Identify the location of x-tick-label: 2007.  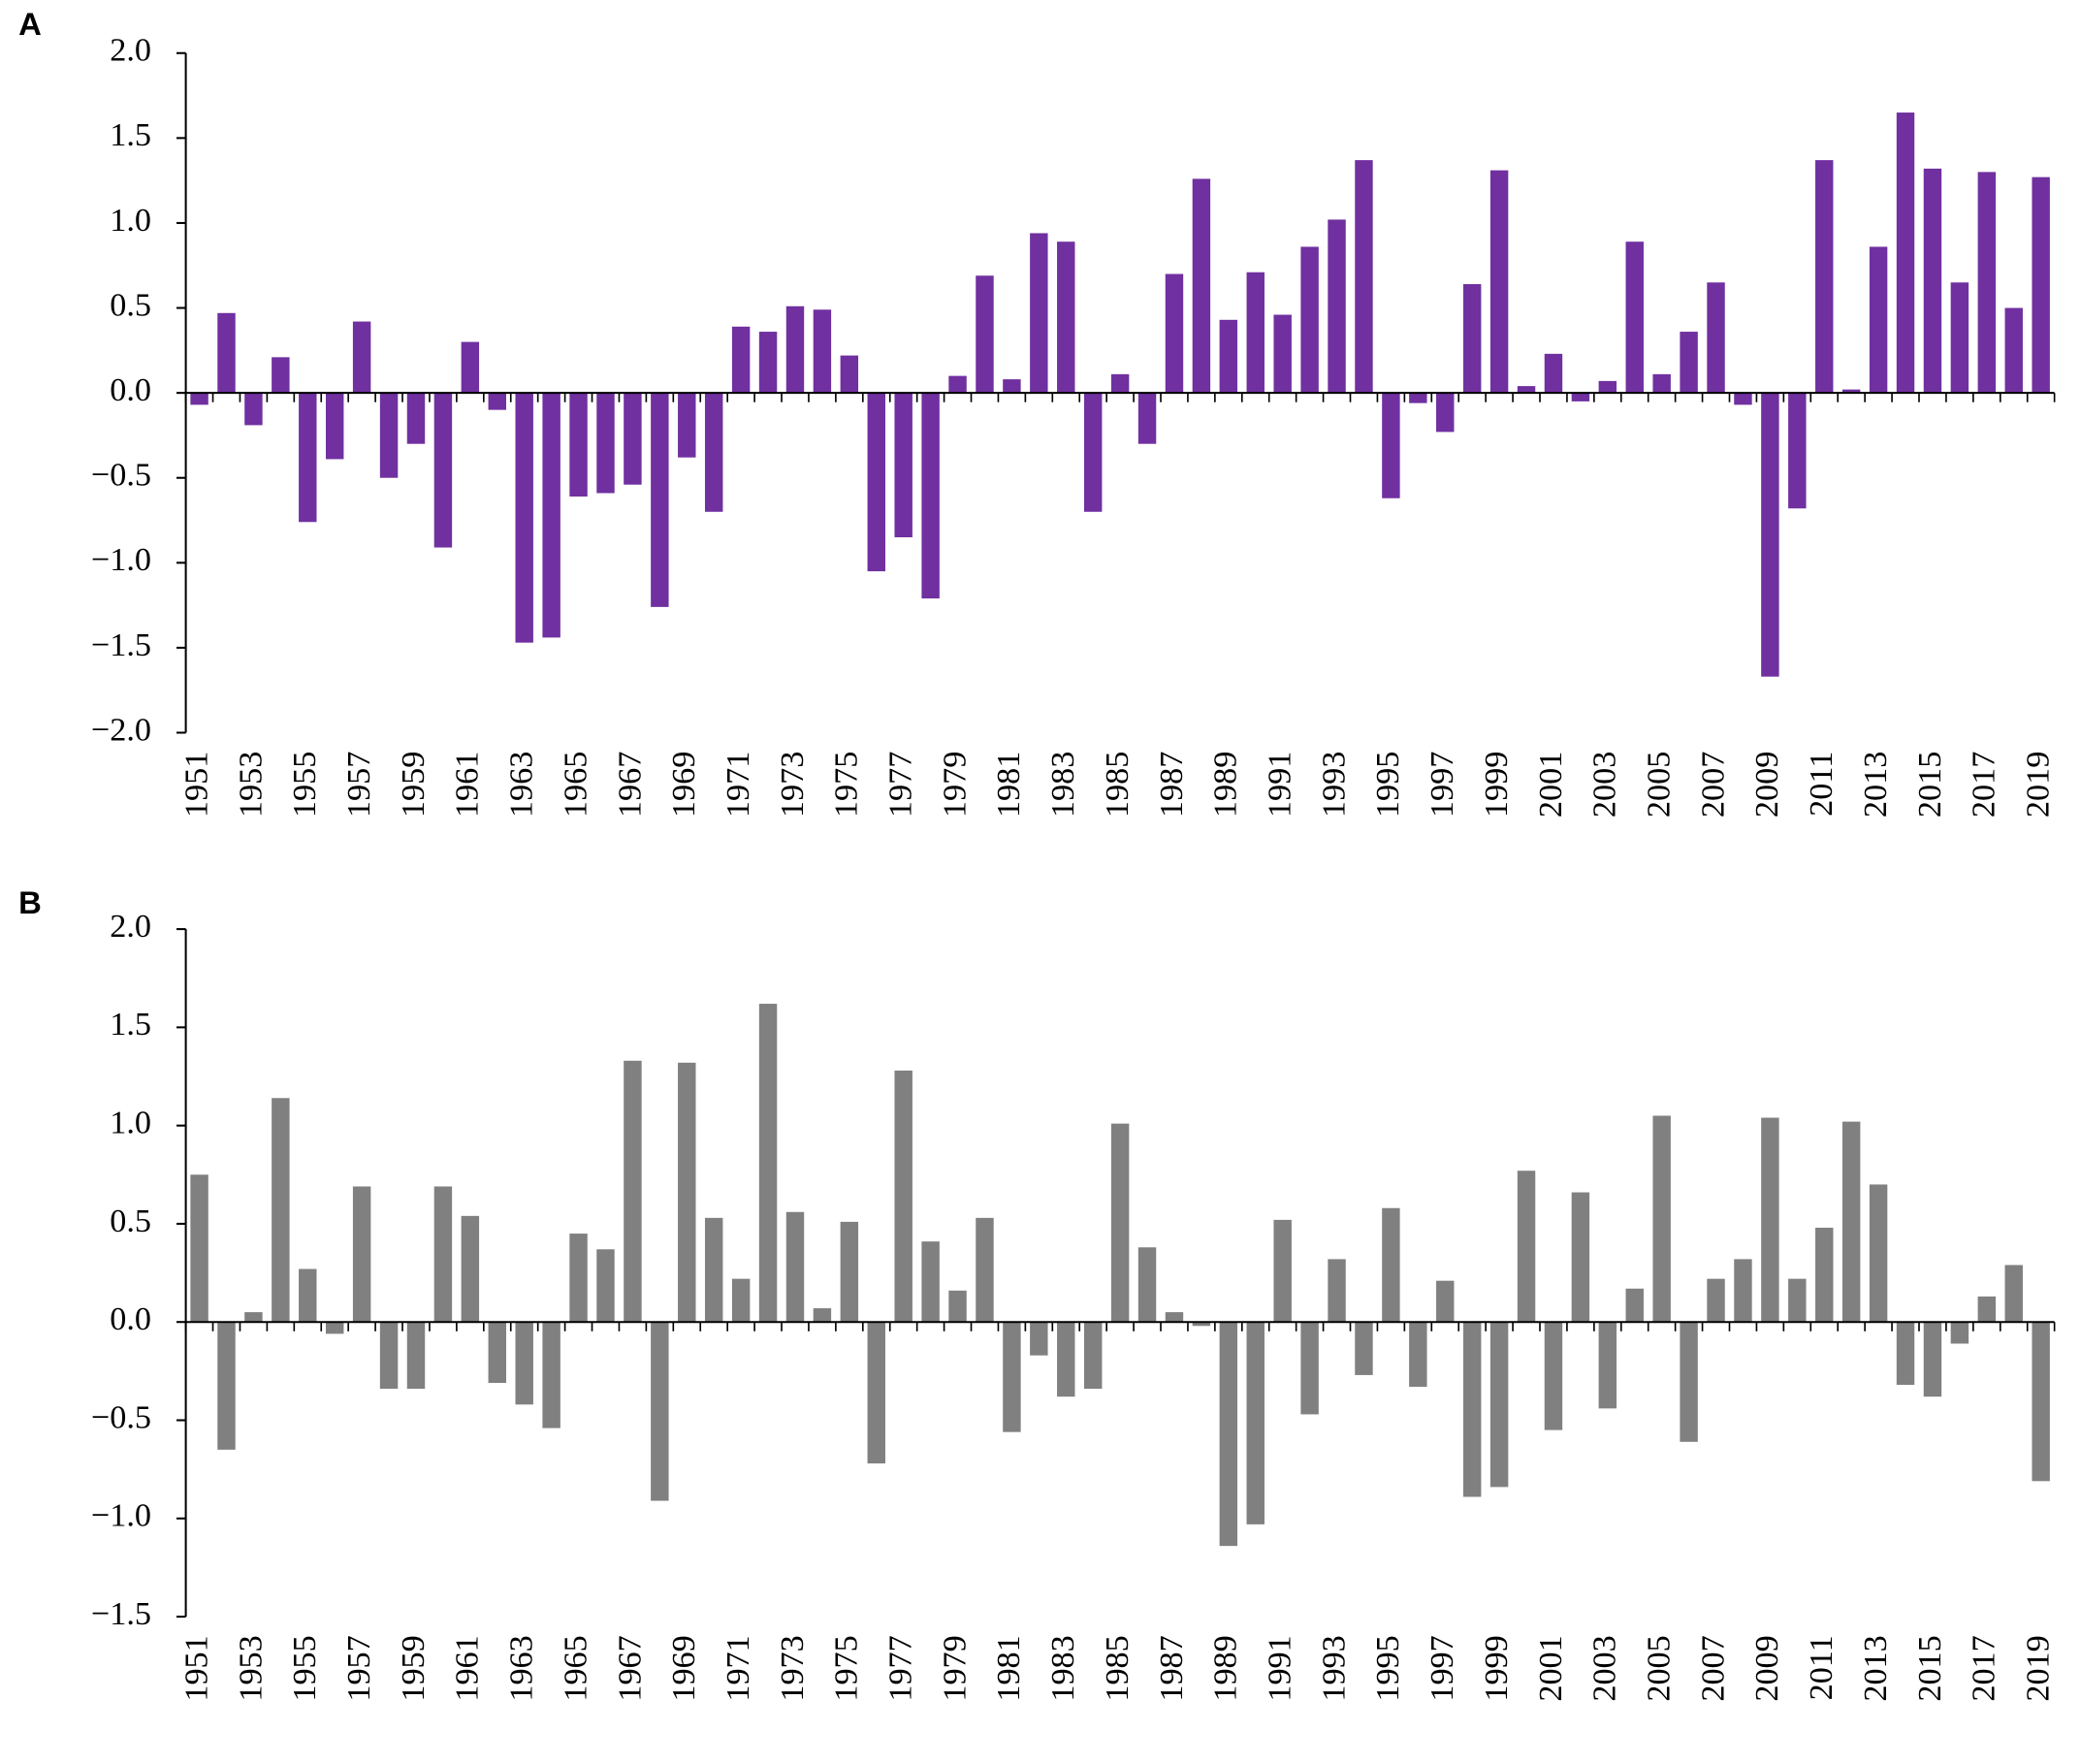
(1713, 785).